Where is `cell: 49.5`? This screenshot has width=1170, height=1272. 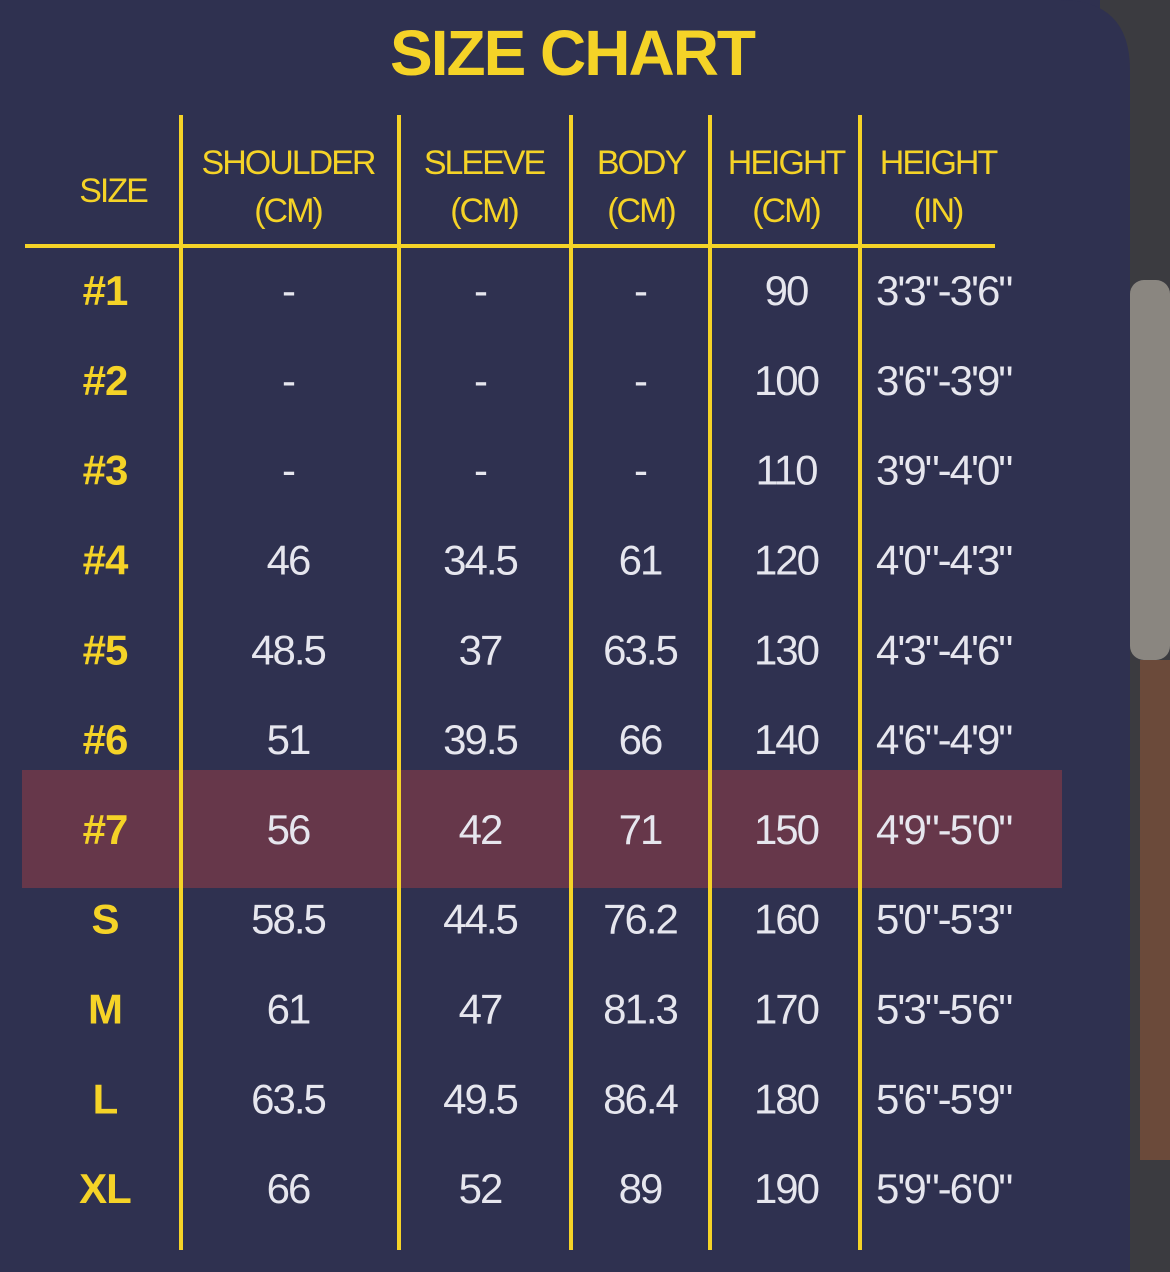
cell: 49.5 is located at coordinates (480, 1098).